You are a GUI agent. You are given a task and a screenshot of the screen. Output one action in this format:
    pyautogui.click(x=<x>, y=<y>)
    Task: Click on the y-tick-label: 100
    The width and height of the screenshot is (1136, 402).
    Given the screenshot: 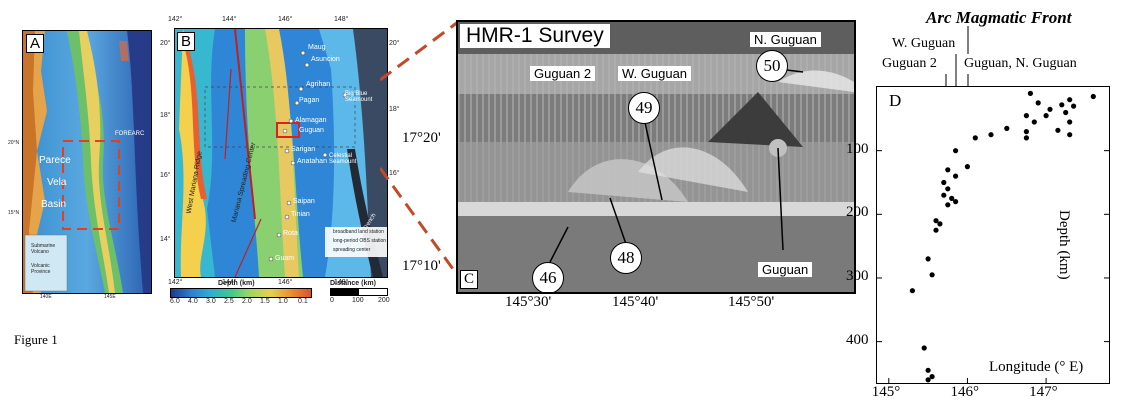 What is the action you would take?
    pyautogui.click(x=857, y=148)
    